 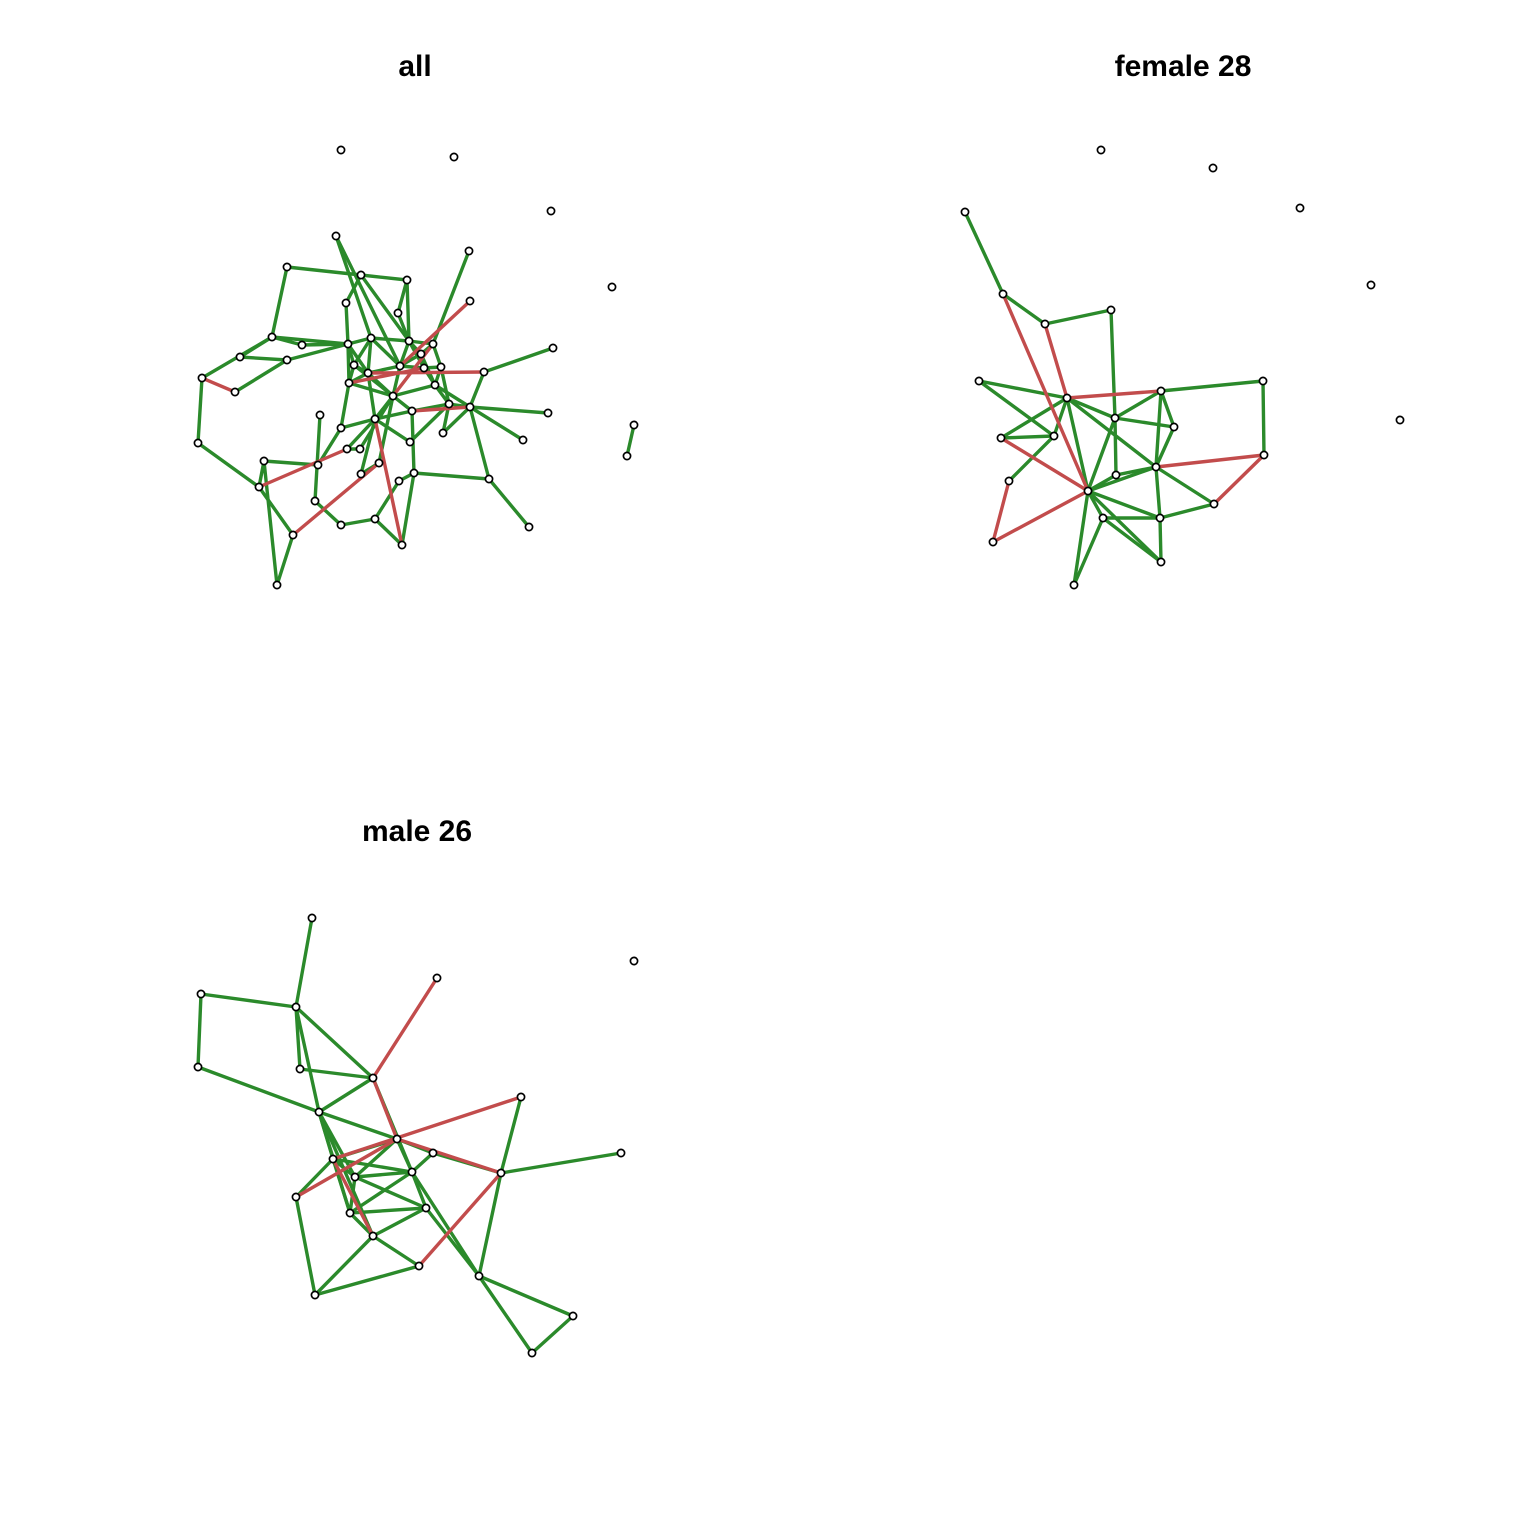 I want to click on network-graph-all, so click(x=416, y=367).